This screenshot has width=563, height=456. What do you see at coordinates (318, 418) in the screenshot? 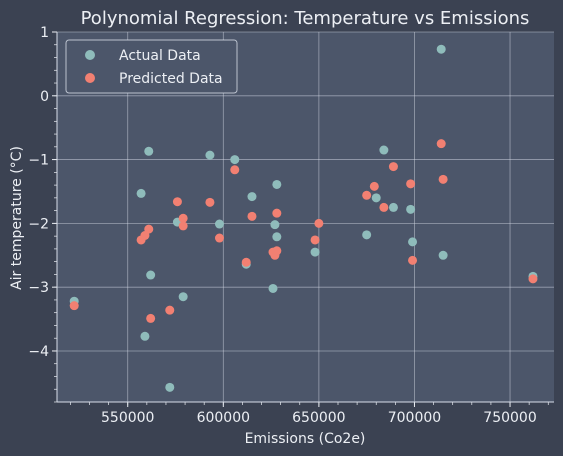
I see `x-tick-label: 650000` at bounding box center [318, 418].